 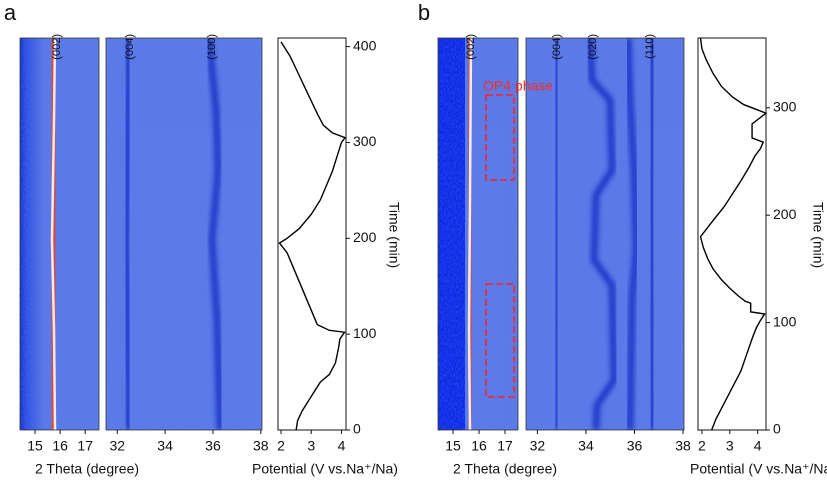 What do you see at coordinates (10, 12) in the screenshot?
I see `panel-label: a` at bounding box center [10, 12].